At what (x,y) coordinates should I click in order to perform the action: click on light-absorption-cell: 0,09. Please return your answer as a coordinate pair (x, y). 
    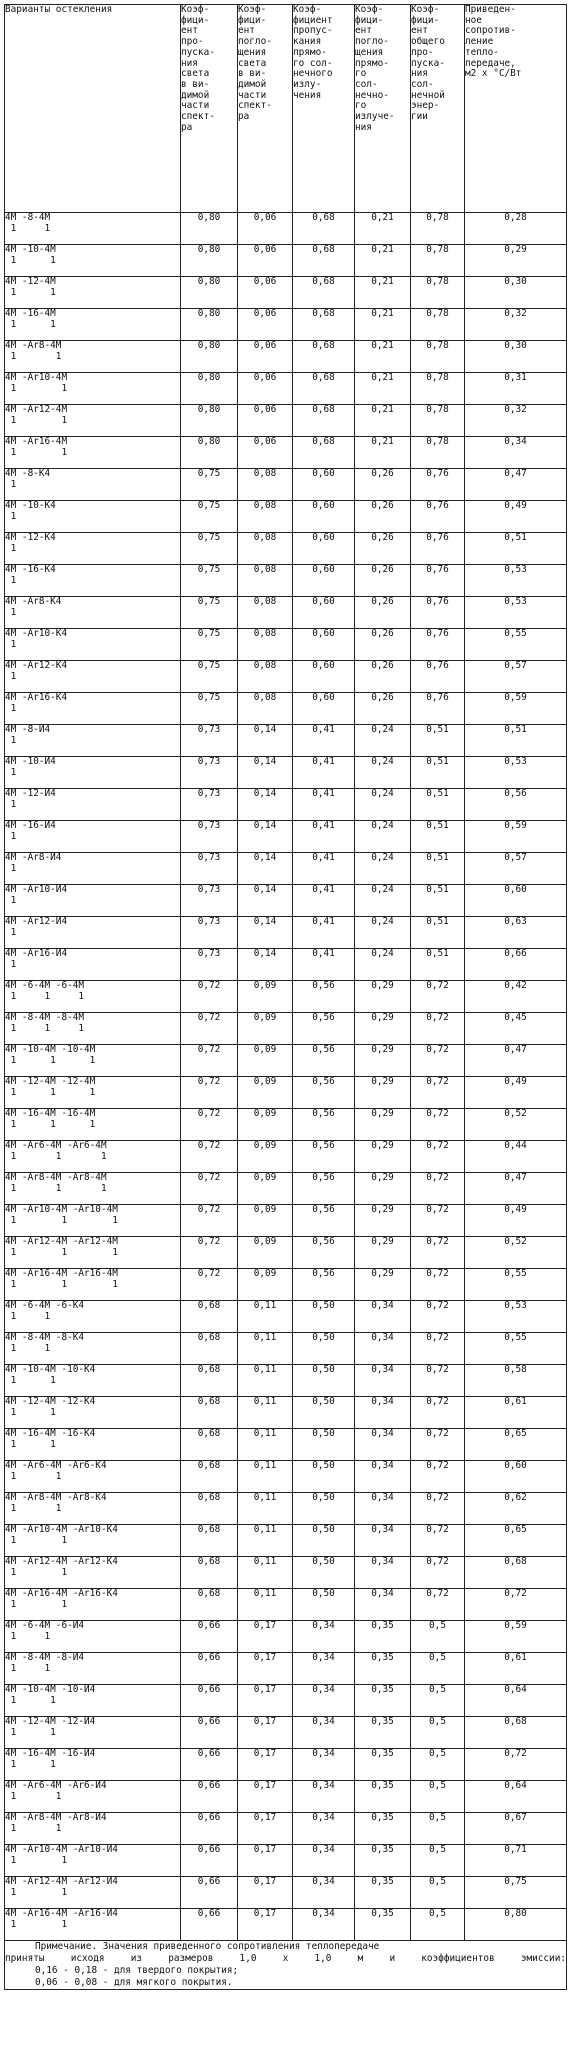
    Looking at the image, I should click on (265, 996).